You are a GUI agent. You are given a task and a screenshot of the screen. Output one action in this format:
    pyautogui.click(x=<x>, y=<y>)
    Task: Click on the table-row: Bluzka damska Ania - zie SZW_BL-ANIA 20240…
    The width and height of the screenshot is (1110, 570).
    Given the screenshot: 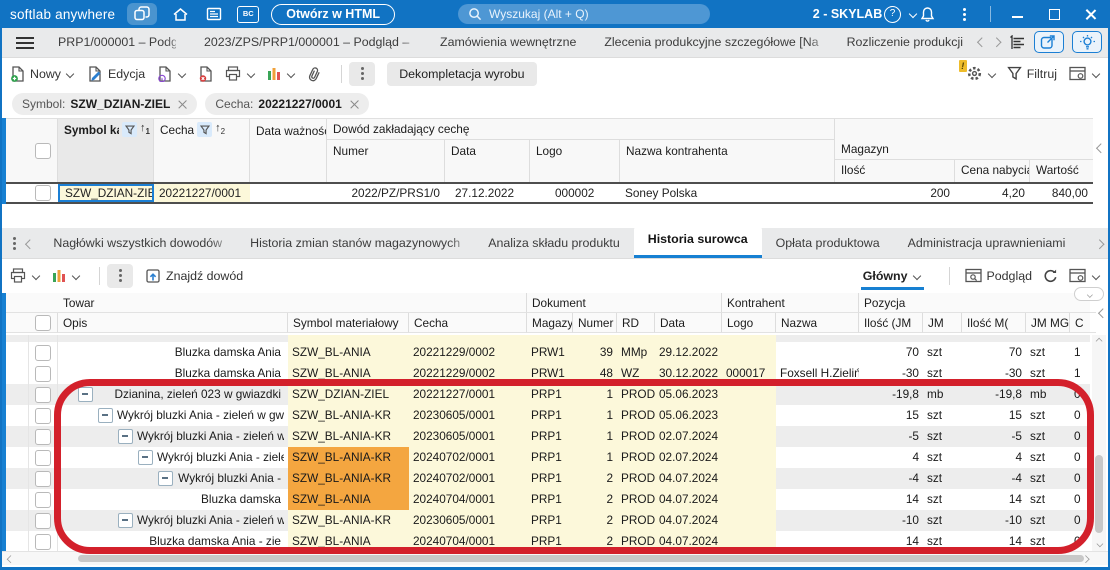 What is the action you would take?
    pyautogui.click(x=548, y=541)
    